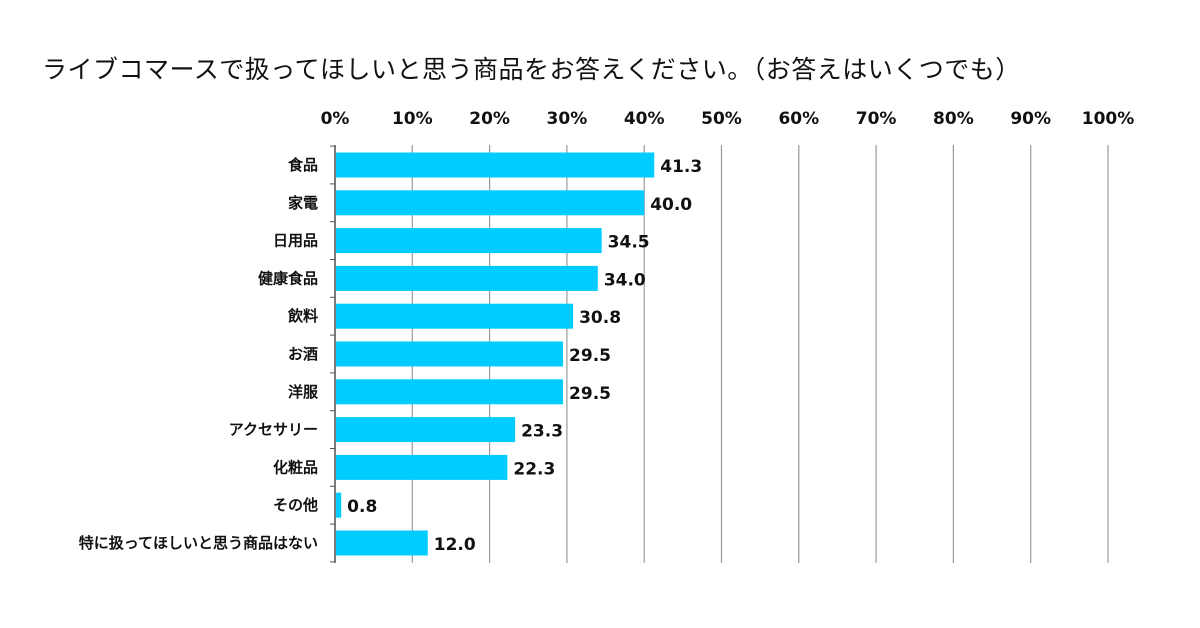 The image size is (1200, 628). What do you see at coordinates (671, 205) in the screenshot?
I see `data-label-1: 40.0` at bounding box center [671, 205].